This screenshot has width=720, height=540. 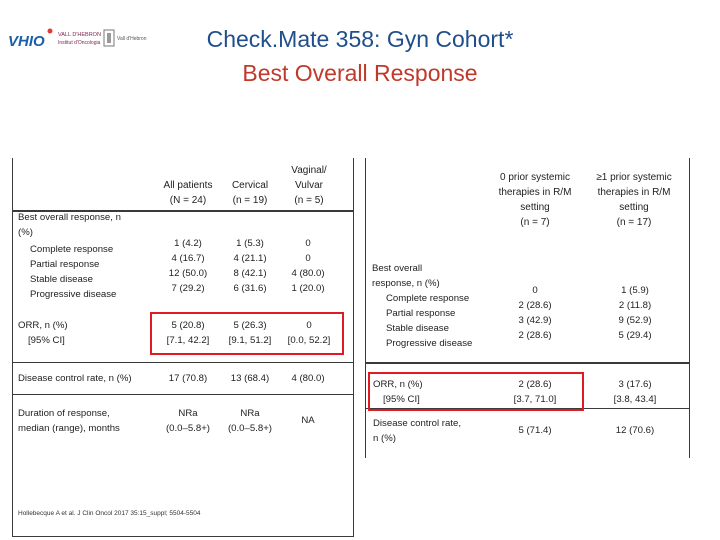 I want to click on cell-dor-cervical: NRa (0.0–5.8+), so click(x=249, y=421).